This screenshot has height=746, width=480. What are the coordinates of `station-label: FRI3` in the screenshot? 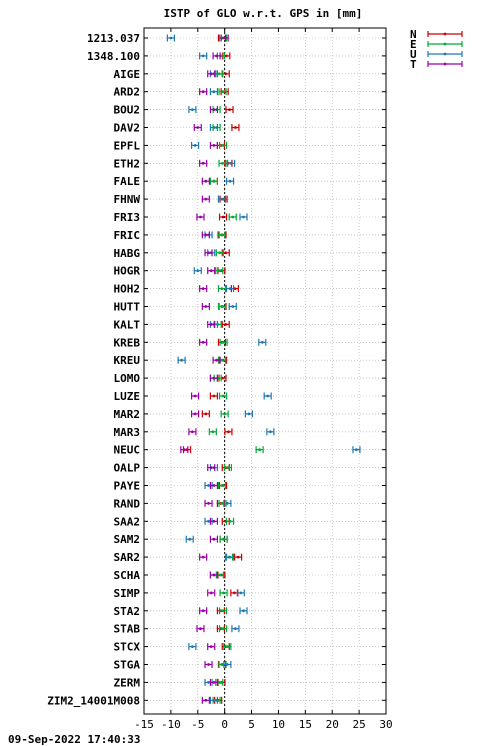 It's located at (127, 217).